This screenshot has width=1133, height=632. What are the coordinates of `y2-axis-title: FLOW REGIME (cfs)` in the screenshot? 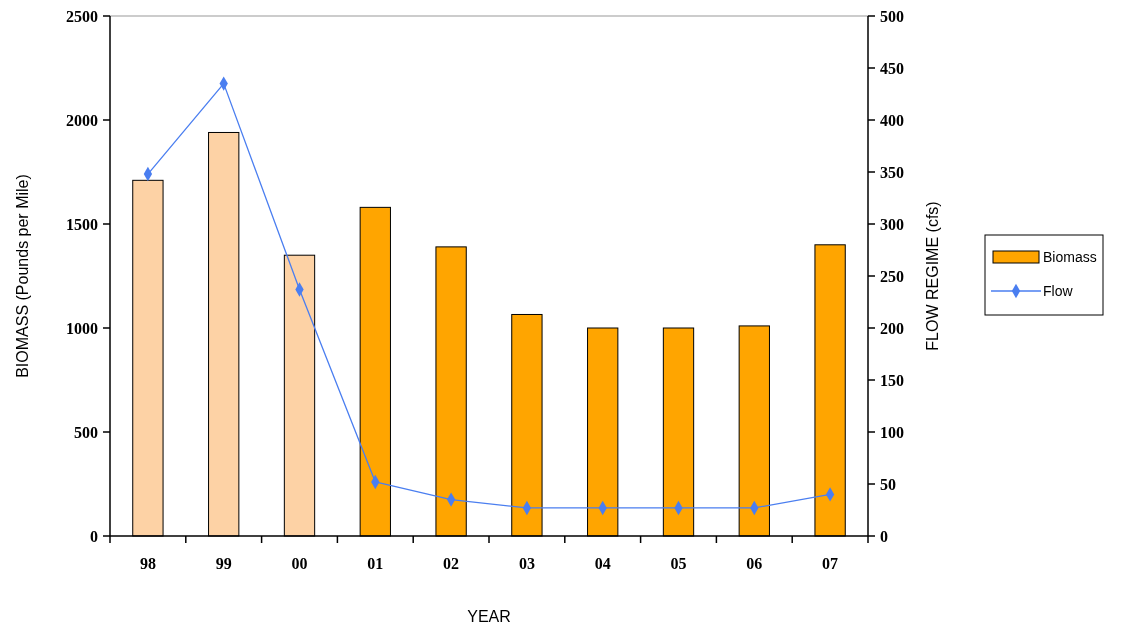 It's located at (932, 276).